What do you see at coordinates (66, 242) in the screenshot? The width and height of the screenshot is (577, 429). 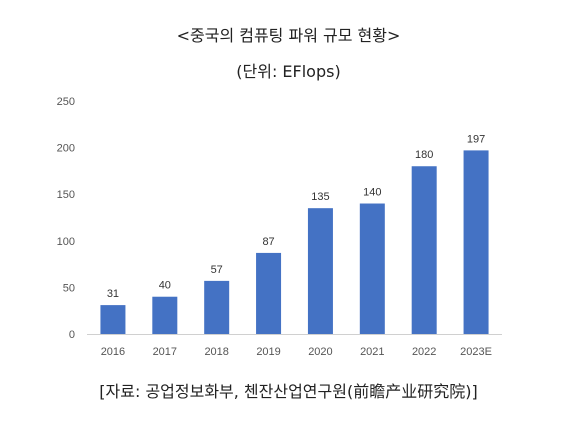 I see `y-tick-label: 100` at bounding box center [66, 242].